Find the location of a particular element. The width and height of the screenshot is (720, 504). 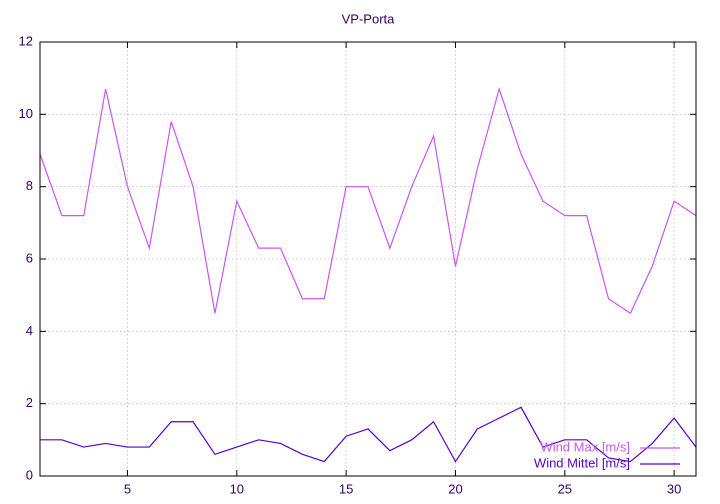

legend-label: Wind Max [m/s] is located at coordinates (585, 446).